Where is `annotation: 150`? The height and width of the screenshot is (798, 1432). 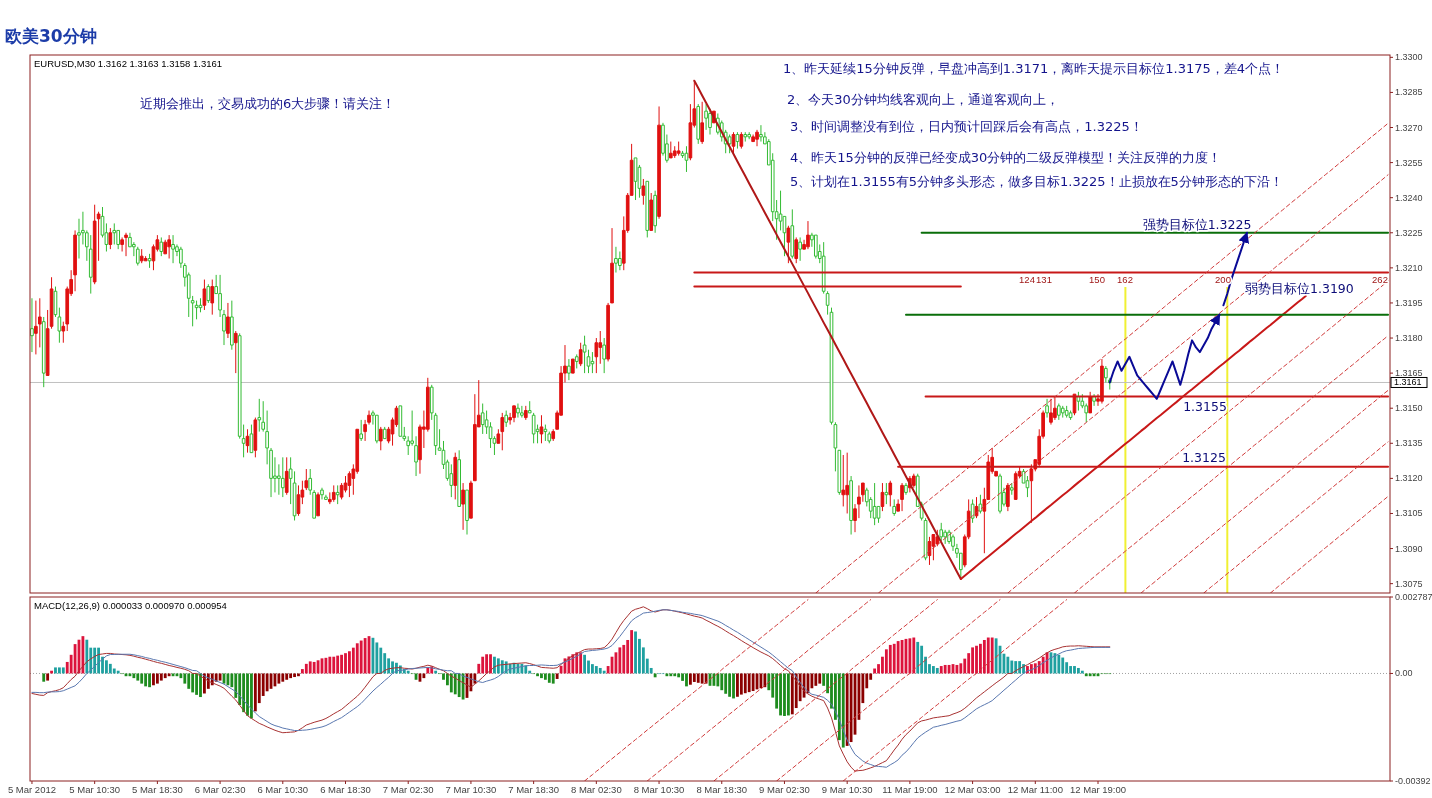
annotation: 150 is located at coordinates (1097, 279).